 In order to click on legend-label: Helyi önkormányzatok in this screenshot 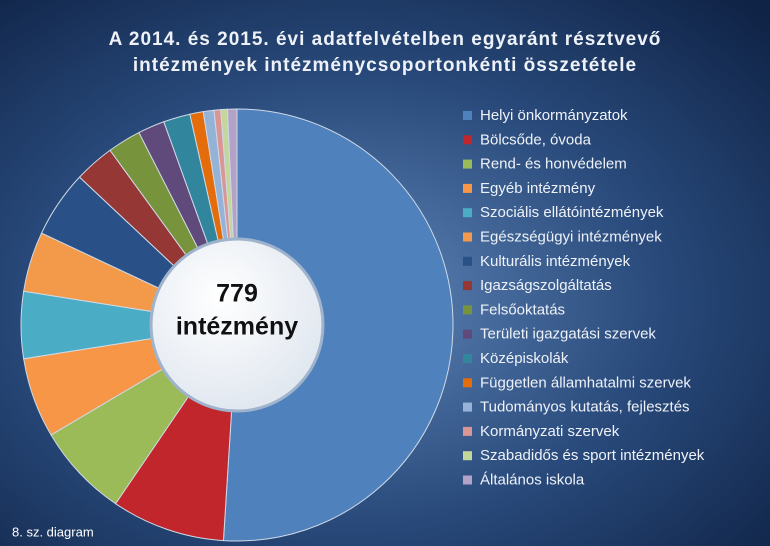, I will do `click(554, 115)`.